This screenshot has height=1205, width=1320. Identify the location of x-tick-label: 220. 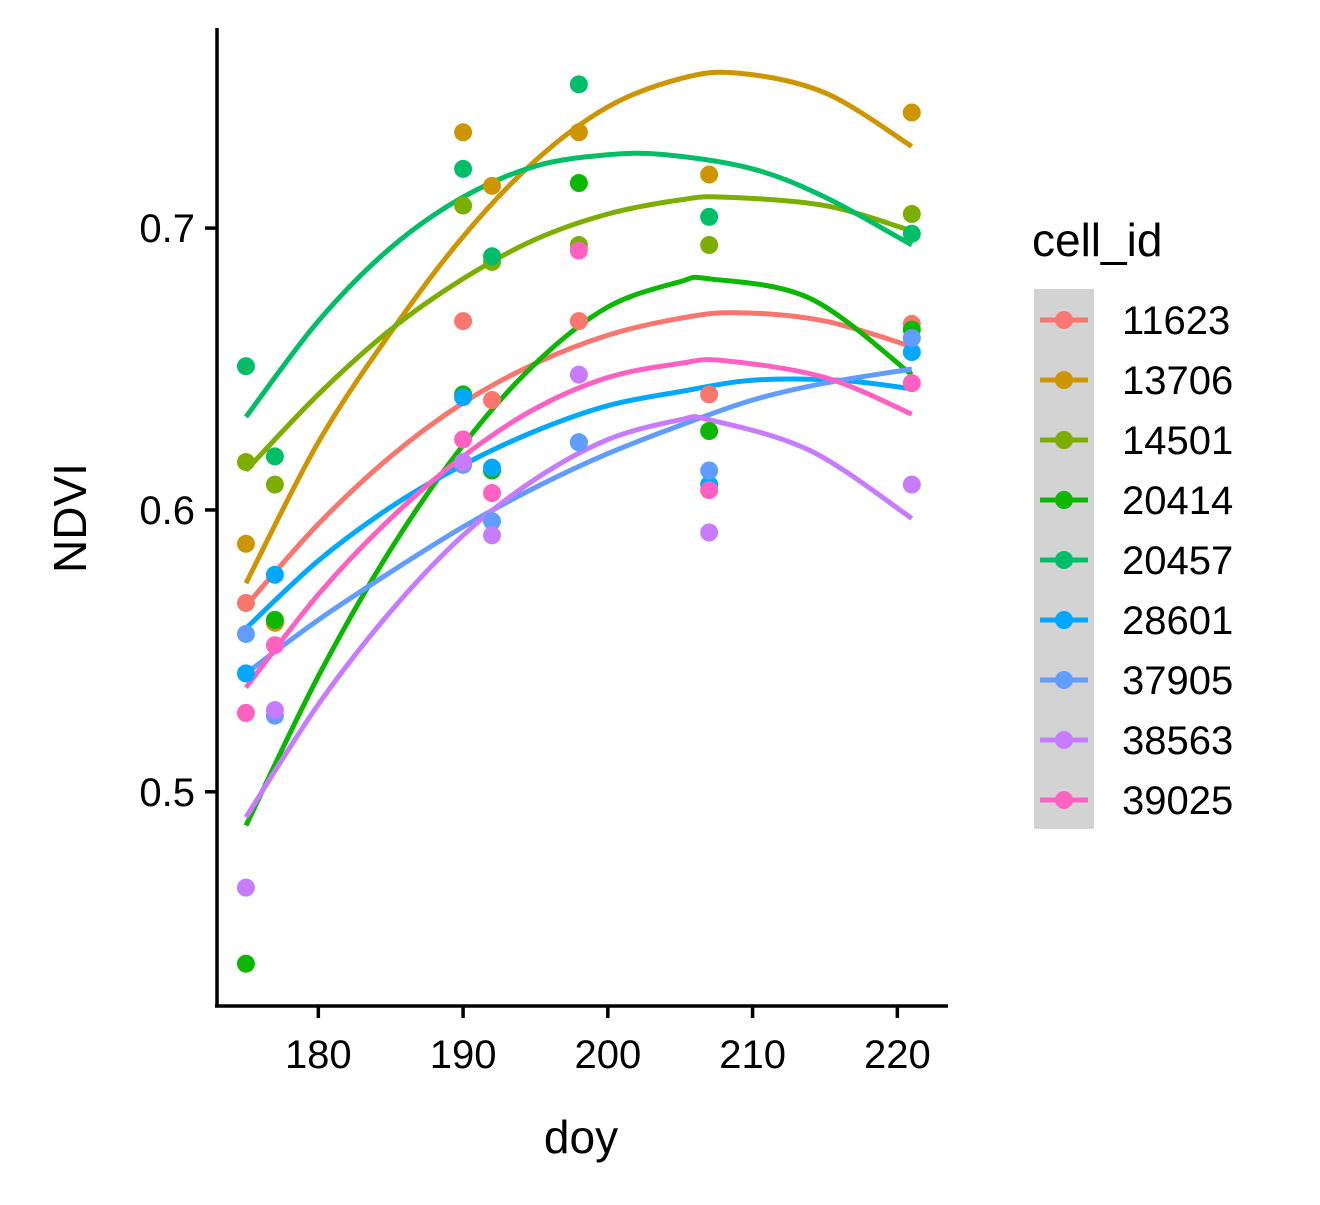
(897, 1055).